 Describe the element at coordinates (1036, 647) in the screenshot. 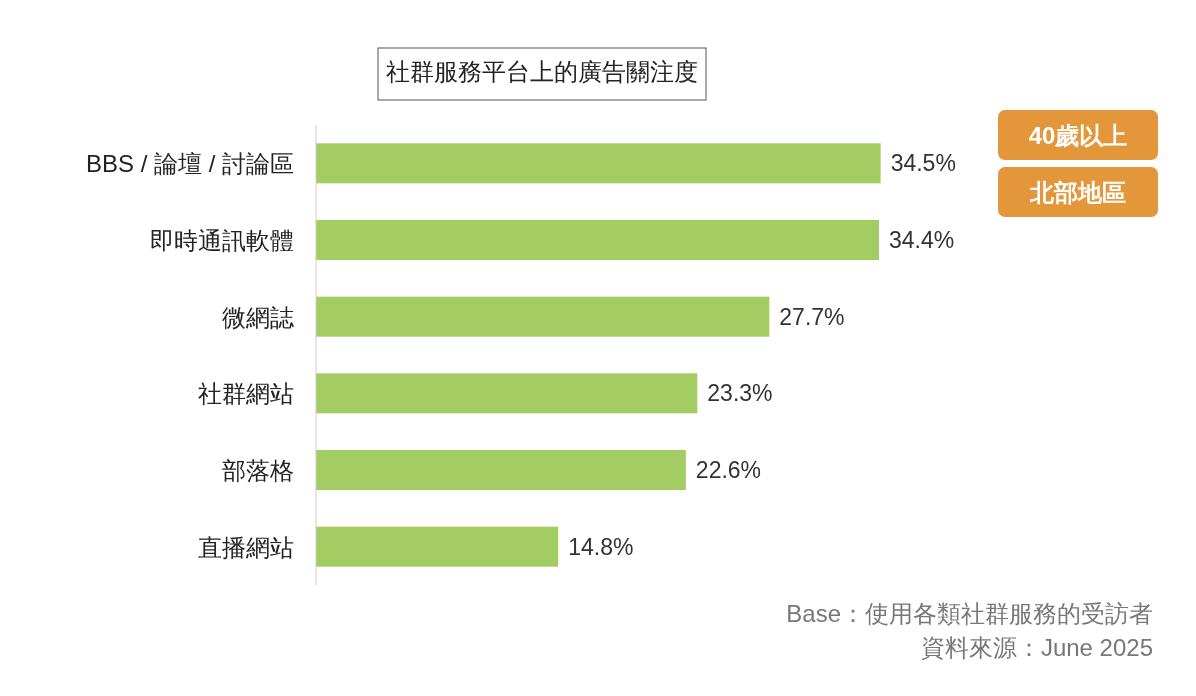

I see `source-note: 資料來源：June 2025` at that location.